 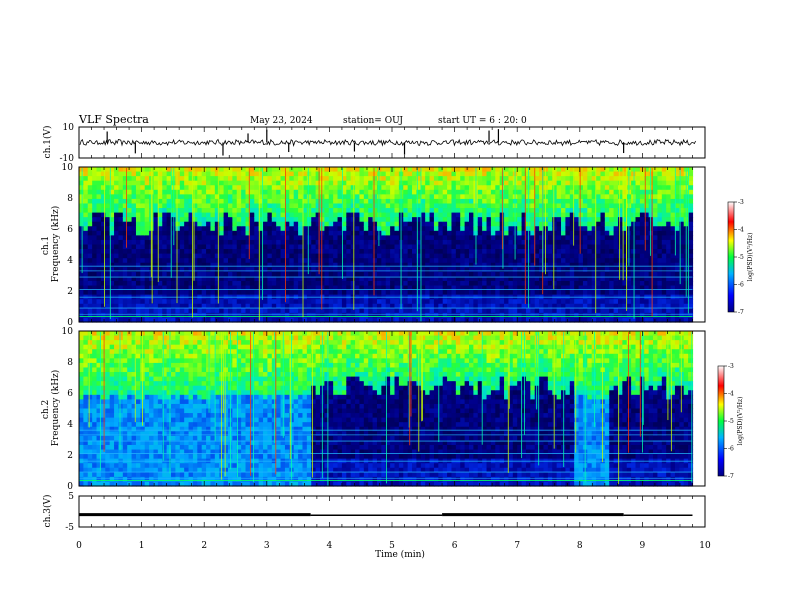 What do you see at coordinates (374, 143) in the screenshot?
I see `panel-ch1-waveform: 10 -10 ch.1(V)` at bounding box center [374, 143].